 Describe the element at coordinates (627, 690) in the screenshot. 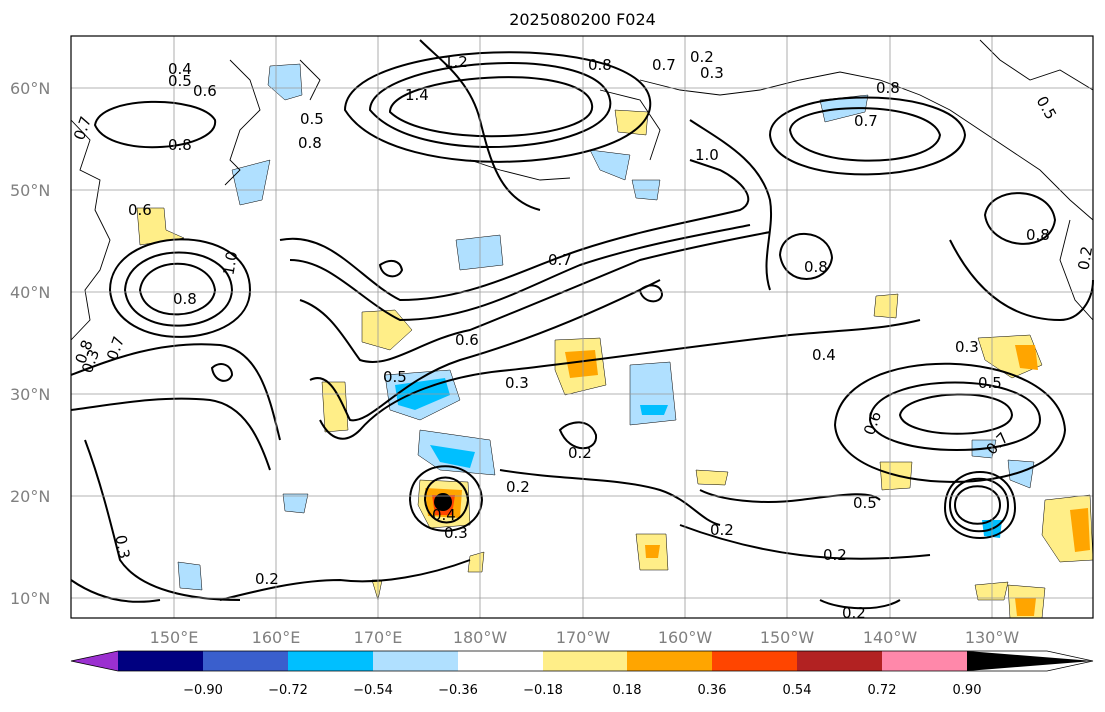

I see `colorbar-label: 0.18` at that location.